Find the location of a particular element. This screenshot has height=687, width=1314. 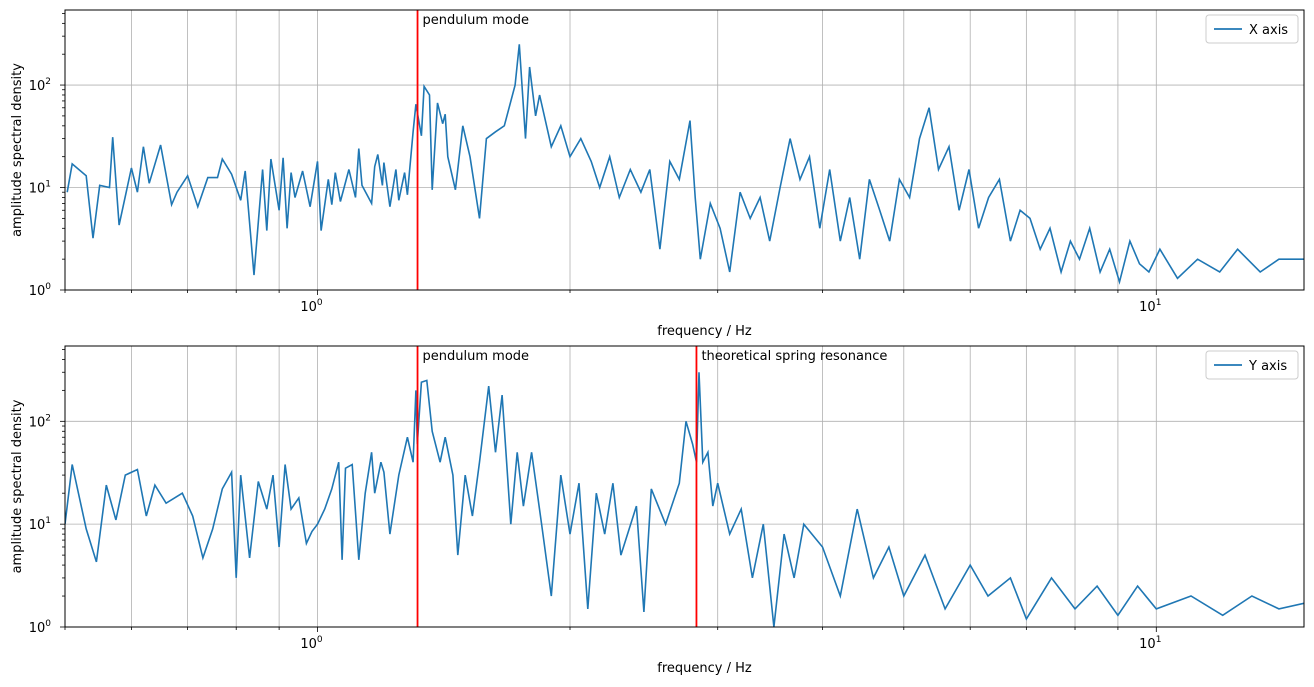

legend: X axis is located at coordinates (1252, 29).